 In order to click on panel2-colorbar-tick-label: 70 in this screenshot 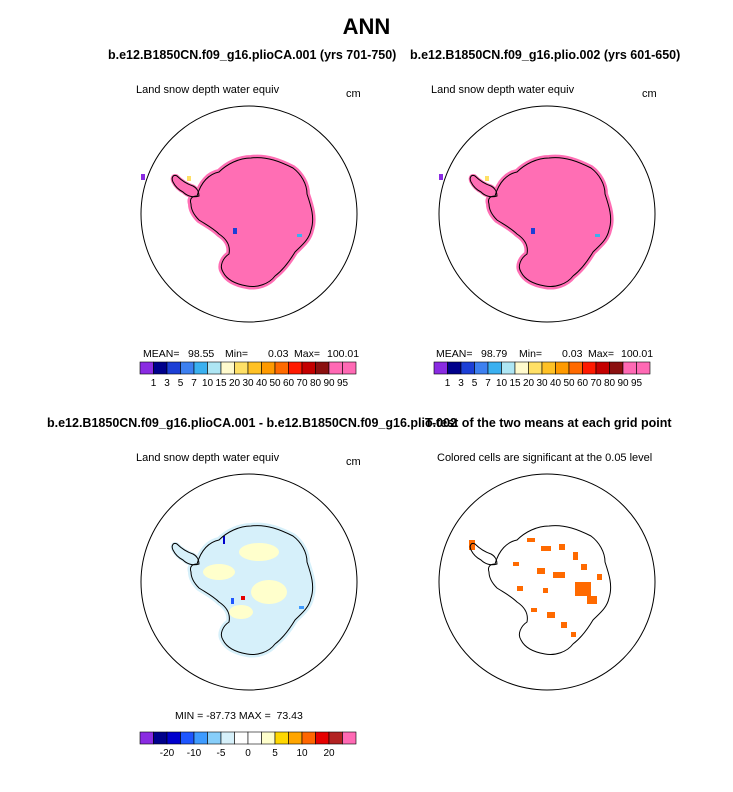, I will do `click(596, 383)`.